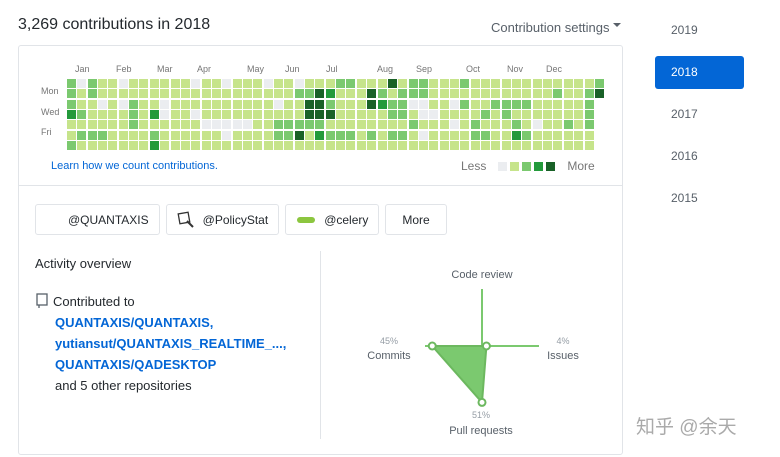  What do you see at coordinates (171, 343) in the screenshot?
I see `repo-link: yutiansut/QUANTAXIS_REALTIME_...,` at bounding box center [171, 343].